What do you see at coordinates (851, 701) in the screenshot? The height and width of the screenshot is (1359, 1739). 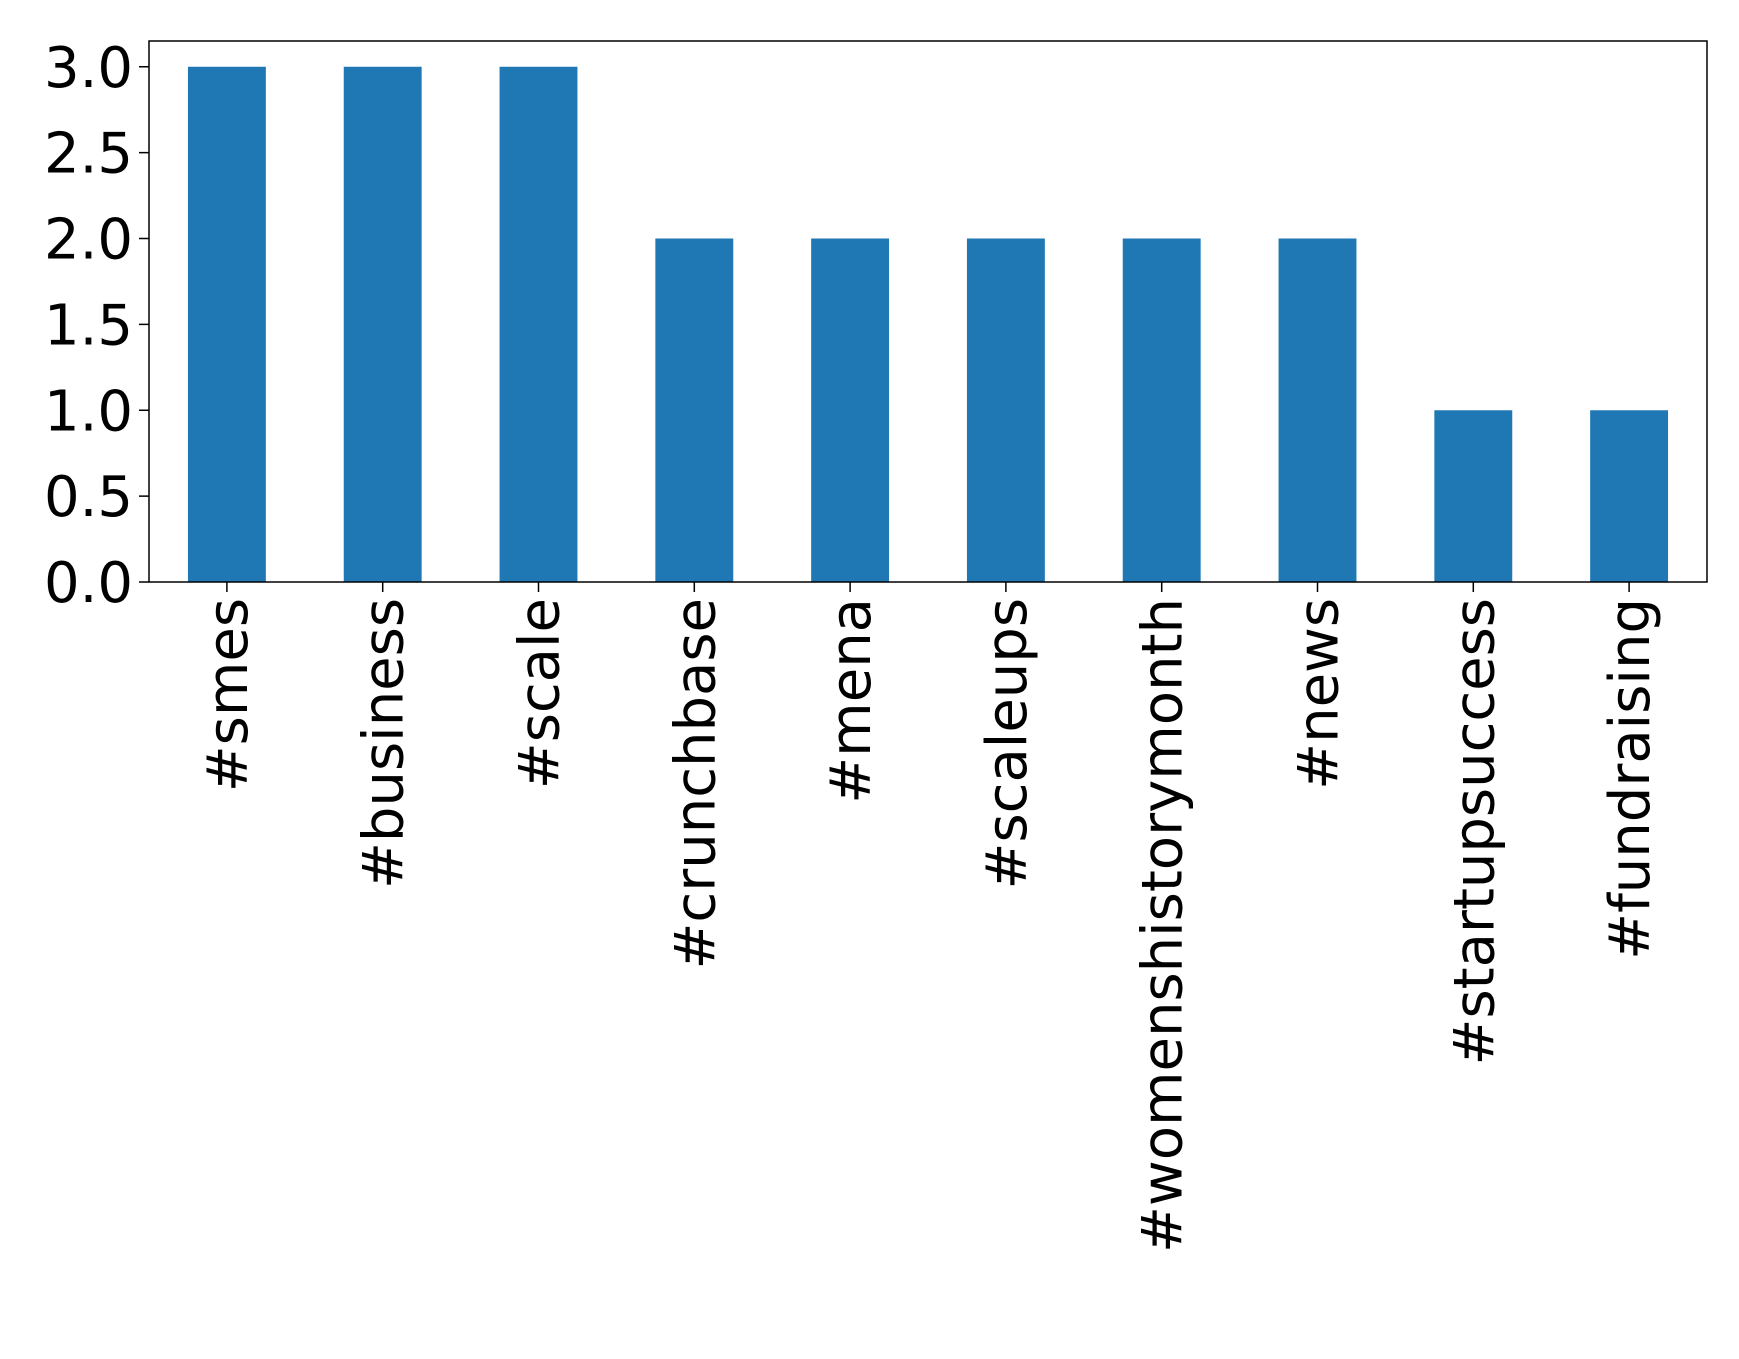 I see `x-tick-label: #mena` at bounding box center [851, 701].